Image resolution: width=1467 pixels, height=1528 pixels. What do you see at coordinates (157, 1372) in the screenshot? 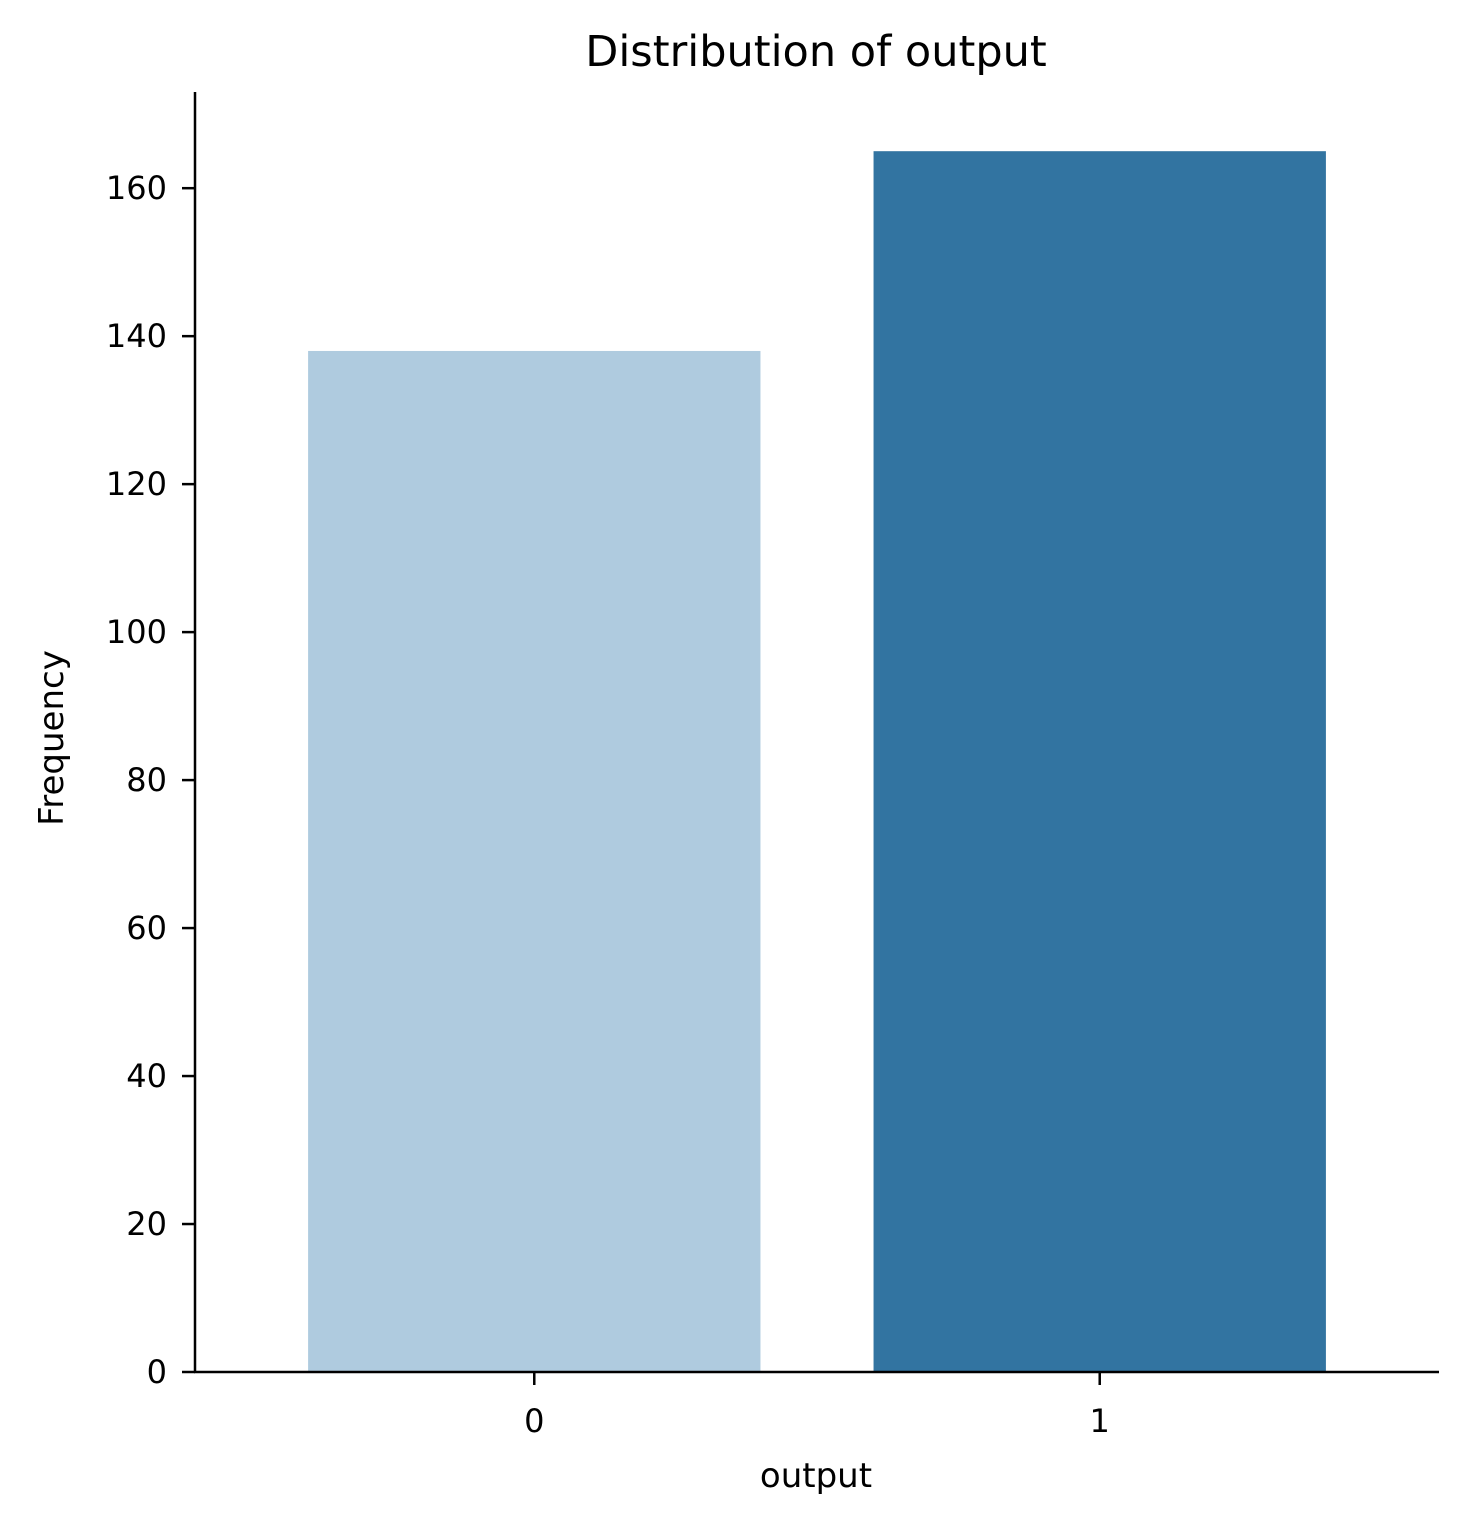
I see `y-tick-label: 0` at bounding box center [157, 1372].